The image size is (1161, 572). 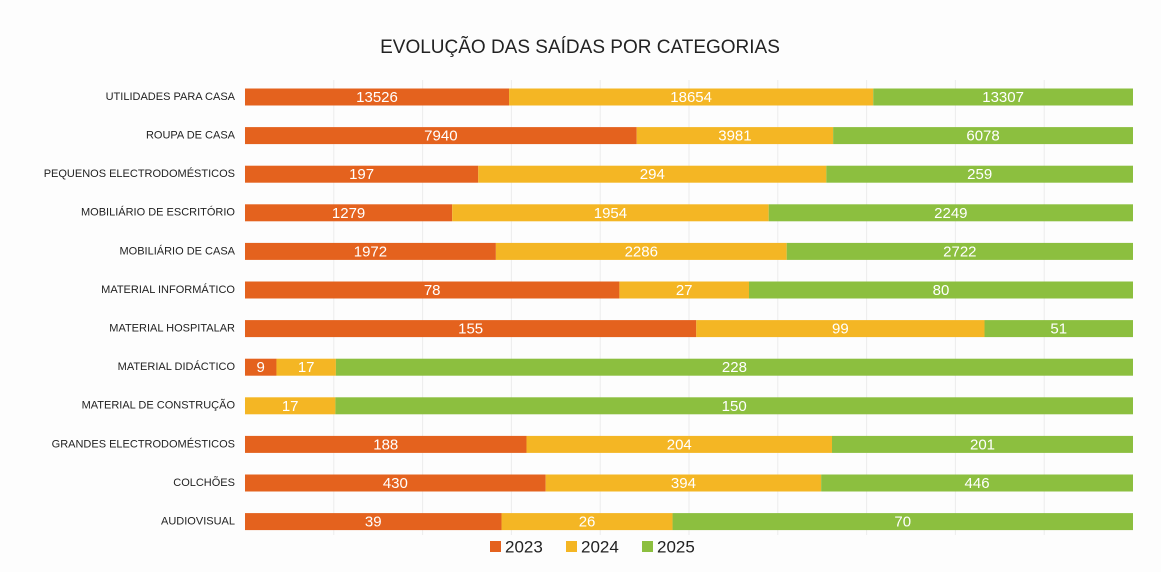 I want to click on data-label: 197, so click(x=361, y=174).